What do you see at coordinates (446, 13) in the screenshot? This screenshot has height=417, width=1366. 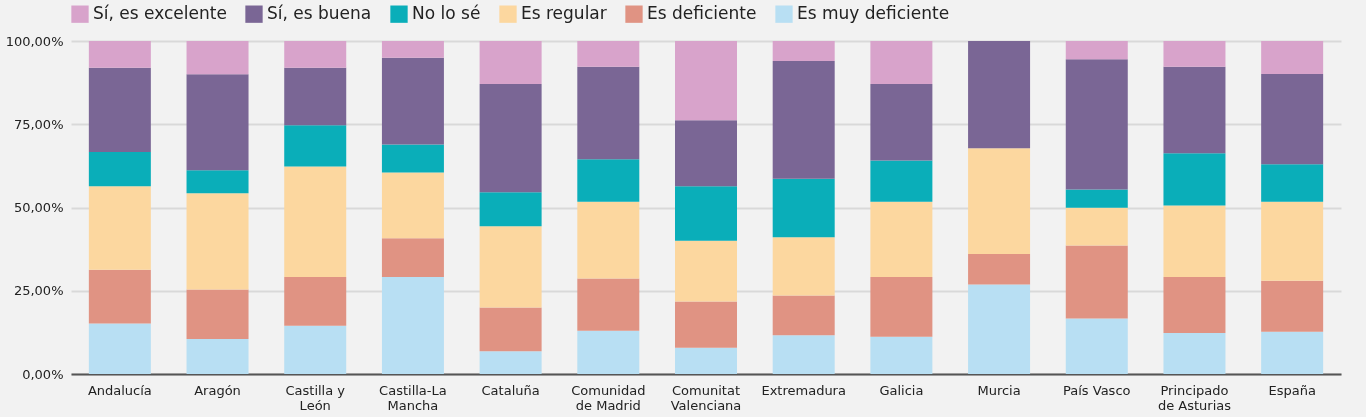 I see `legend-label: No lo sé` at bounding box center [446, 13].